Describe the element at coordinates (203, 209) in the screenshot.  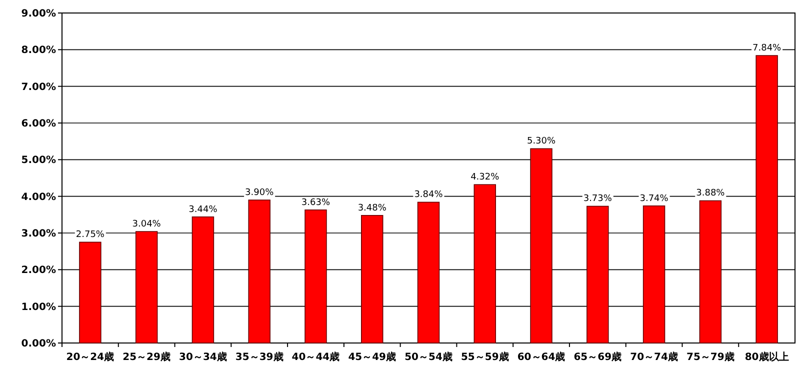
I see `data-label: 3.44%` at that location.